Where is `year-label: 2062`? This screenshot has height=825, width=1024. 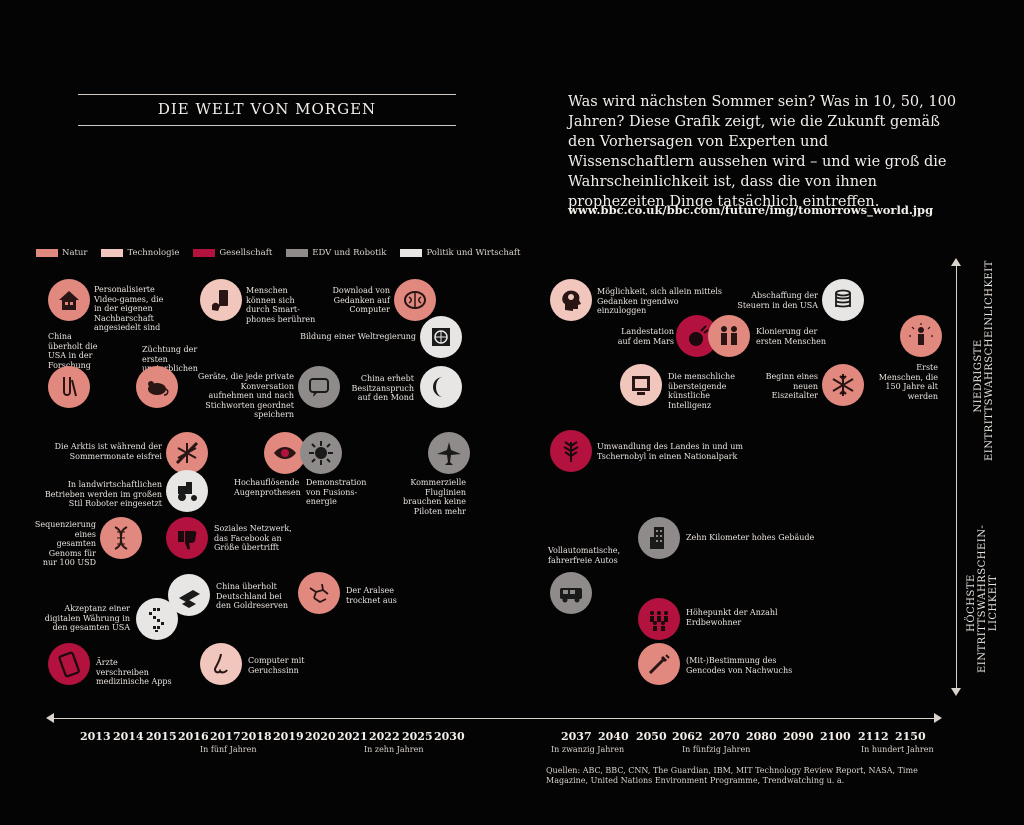
year-label: 2062 is located at coordinates (687, 736).